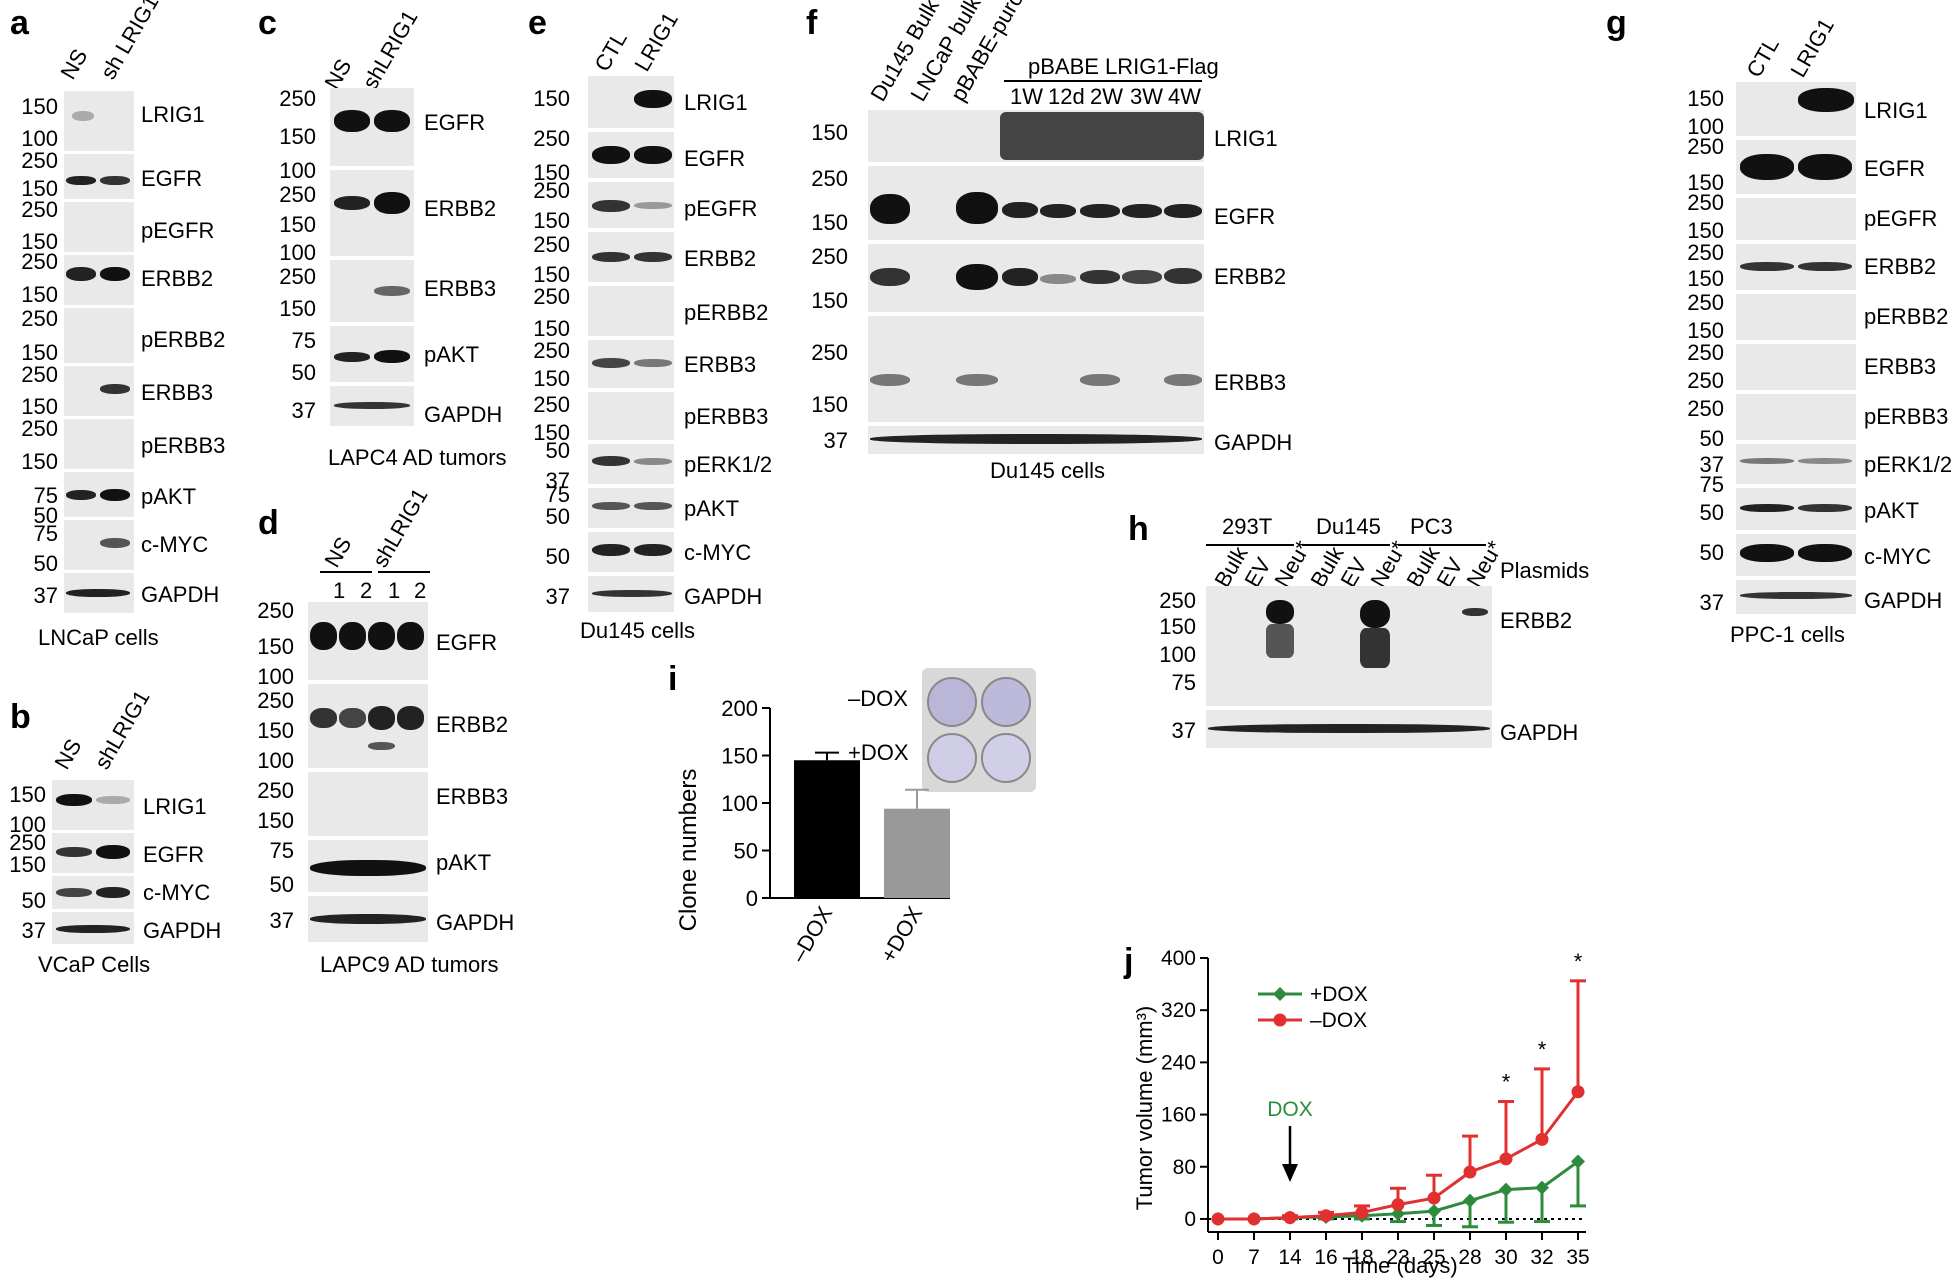 Image resolution: width=1957 pixels, height=1288 pixels. Describe the element at coordinates (739, 756) in the screenshot. I see `y-tick-label: 150` at that location.